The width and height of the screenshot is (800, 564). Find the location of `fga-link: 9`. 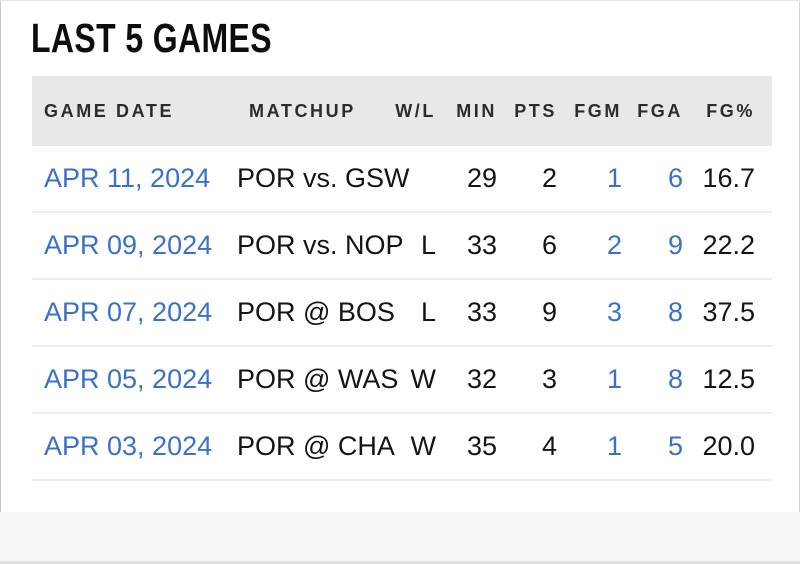

fga-link: 9 is located at coordinates (652, 246).